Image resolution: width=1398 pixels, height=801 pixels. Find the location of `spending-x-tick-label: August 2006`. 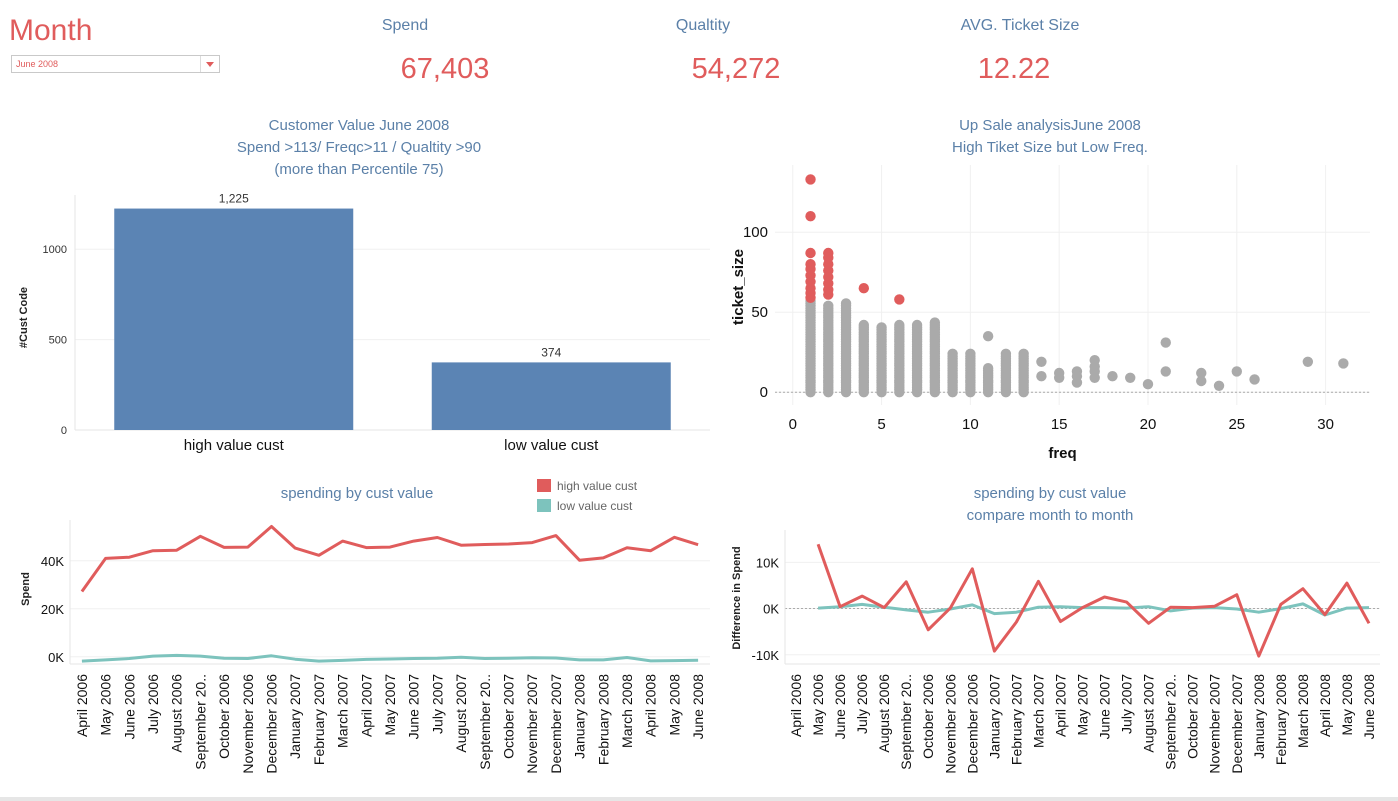

spending-x-tick-label: August 2006 is located at coordinates (177, 713).